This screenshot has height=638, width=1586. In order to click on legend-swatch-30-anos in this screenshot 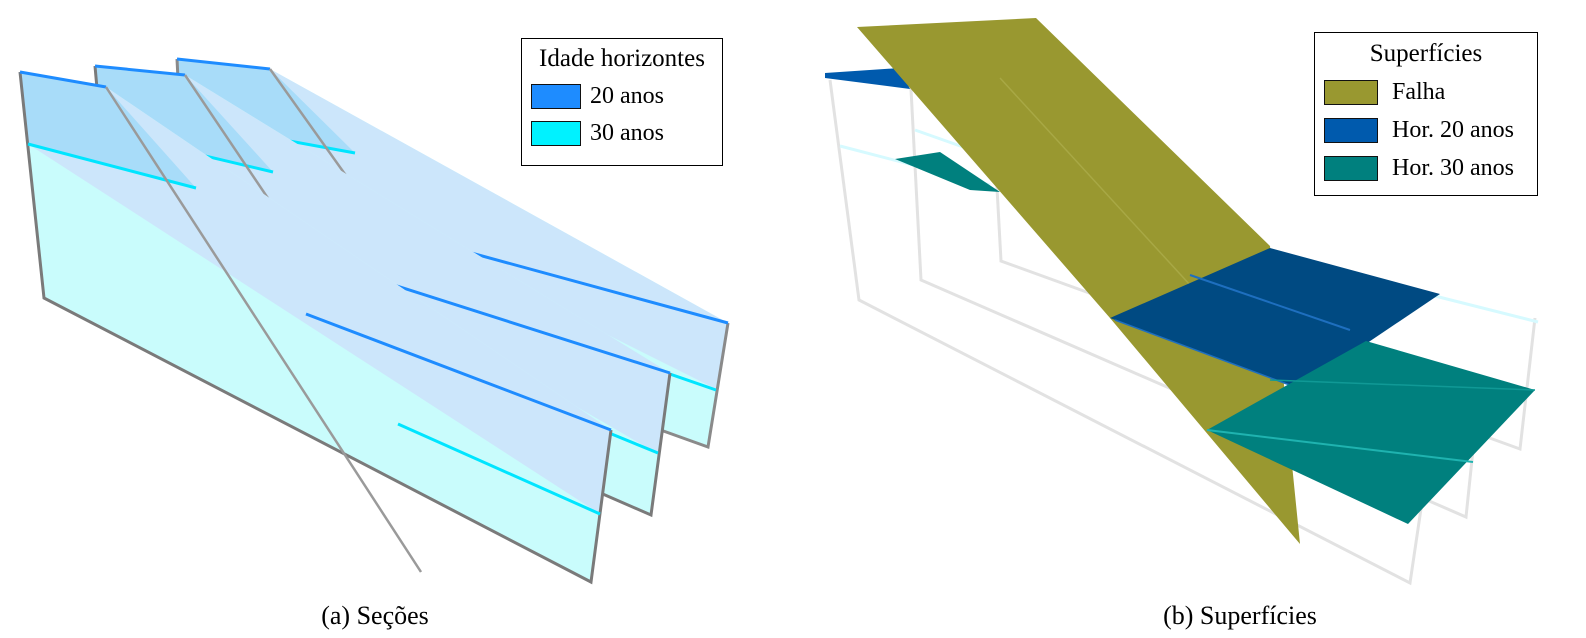, I will do `click(556, 133)`.